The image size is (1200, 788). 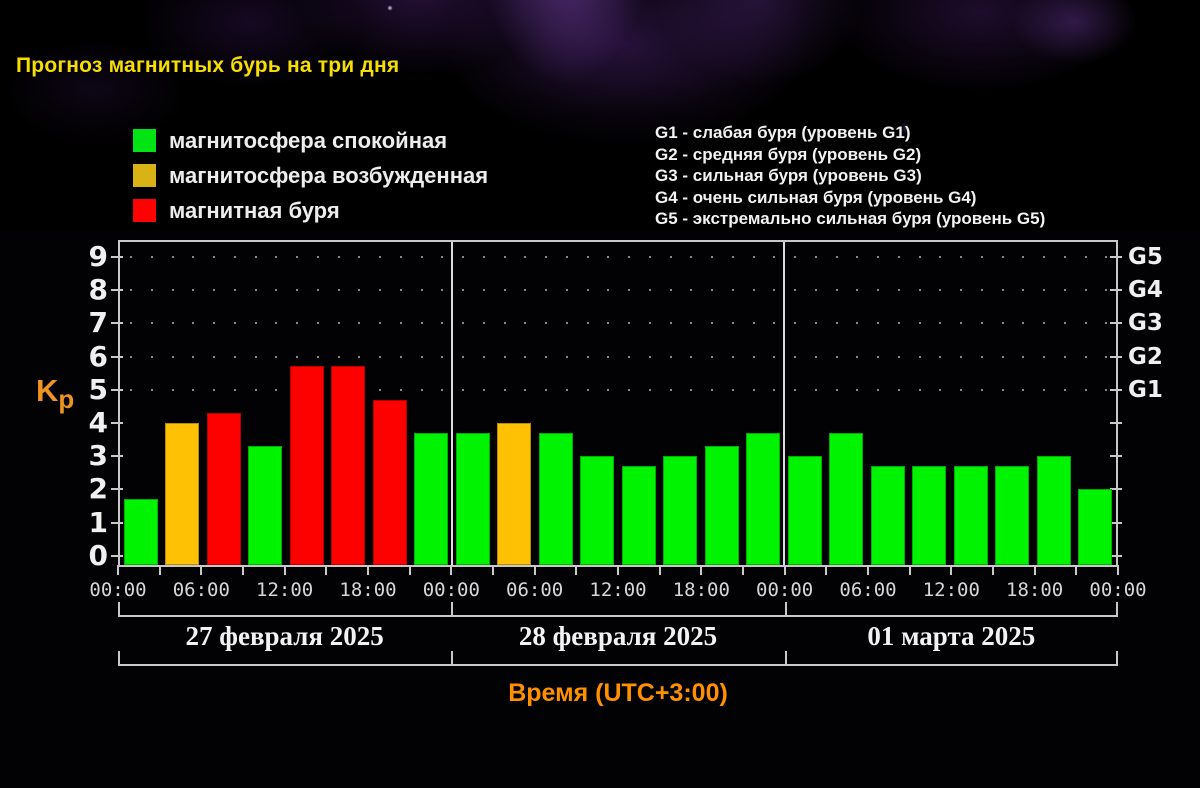 I want to click on y-tick-label: 8, so click(x=98, y=290).